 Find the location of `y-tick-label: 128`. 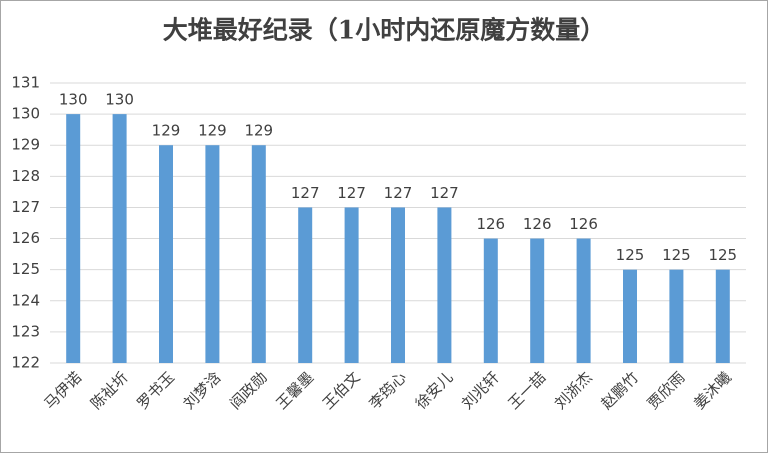

y-tick-label: 128 is located at coordinates (25, 176).